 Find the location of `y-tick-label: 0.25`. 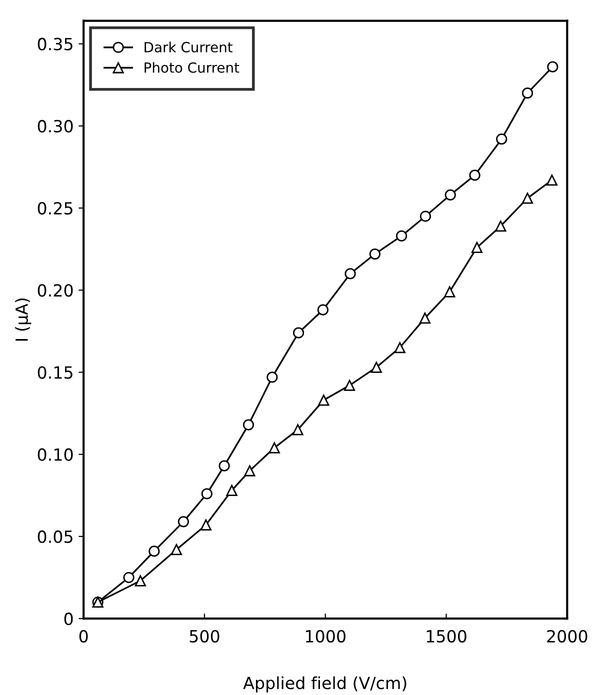

y-tick-label: 0.25 is located at coordinates (55, 208).